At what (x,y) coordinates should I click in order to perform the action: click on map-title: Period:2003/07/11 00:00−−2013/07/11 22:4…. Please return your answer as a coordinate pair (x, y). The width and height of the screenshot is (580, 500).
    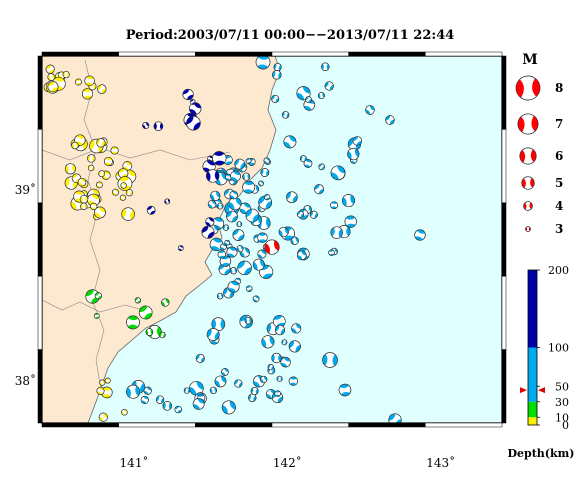
    Looking at the image, I should click on (290, 35).